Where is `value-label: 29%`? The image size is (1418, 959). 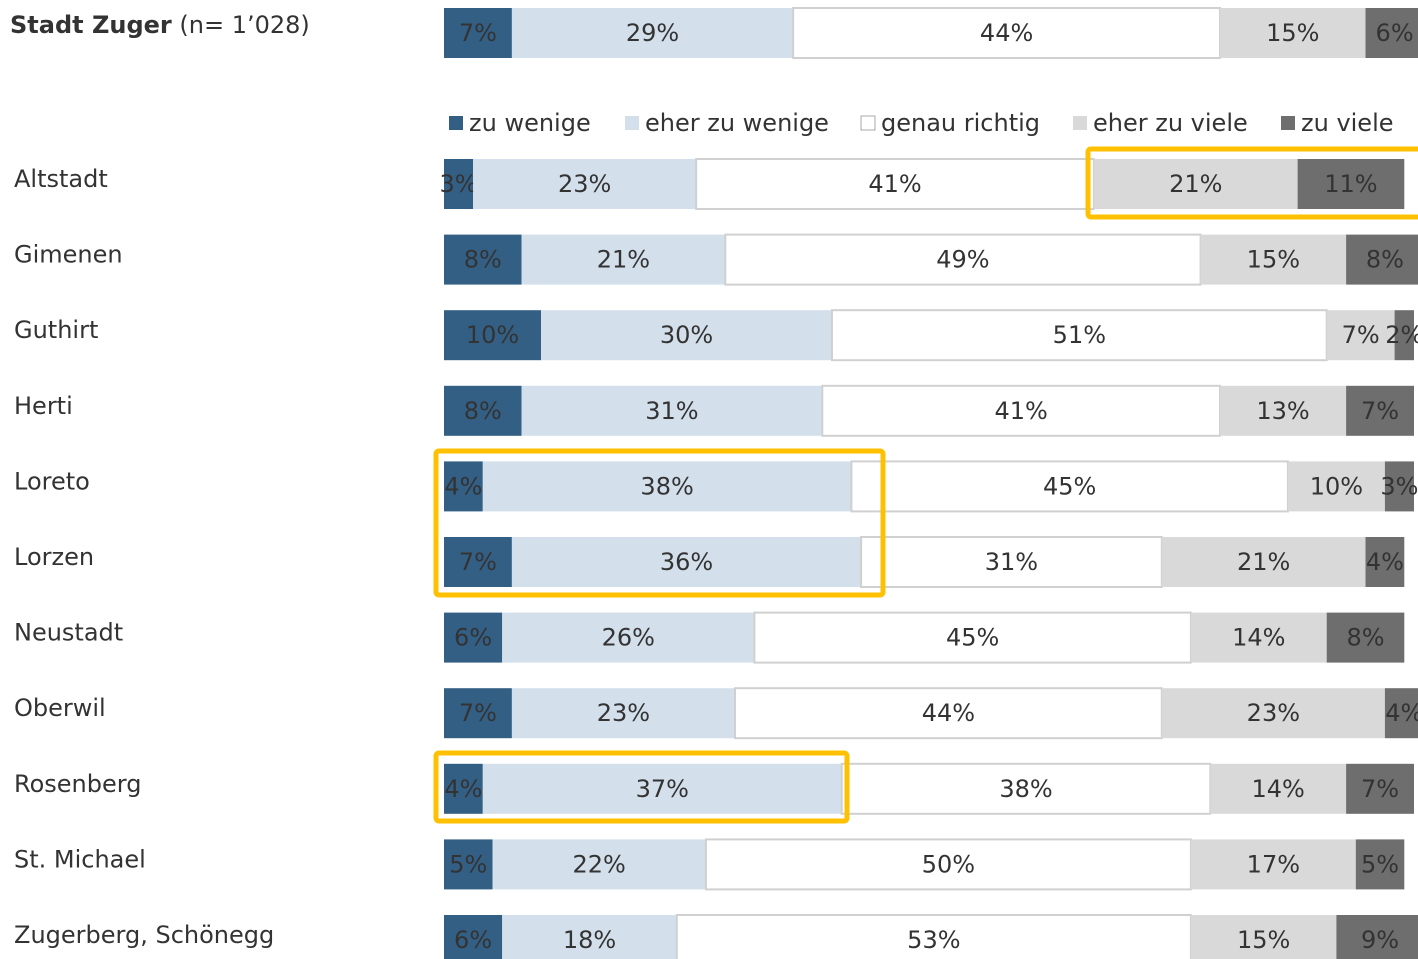
value-label: 29% is located at coordinates (652, 33).